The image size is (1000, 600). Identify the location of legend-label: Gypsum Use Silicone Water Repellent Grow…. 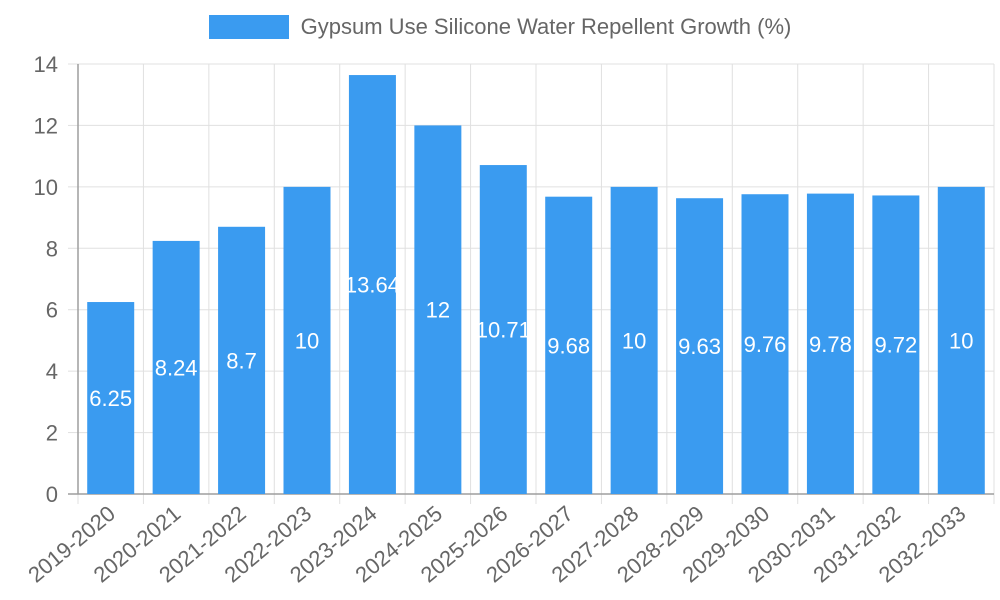
(546, 26).